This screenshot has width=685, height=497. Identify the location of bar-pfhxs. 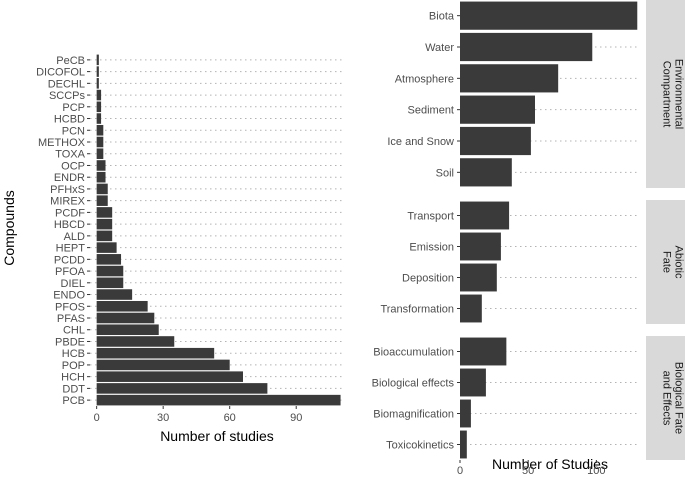
(102, 189).